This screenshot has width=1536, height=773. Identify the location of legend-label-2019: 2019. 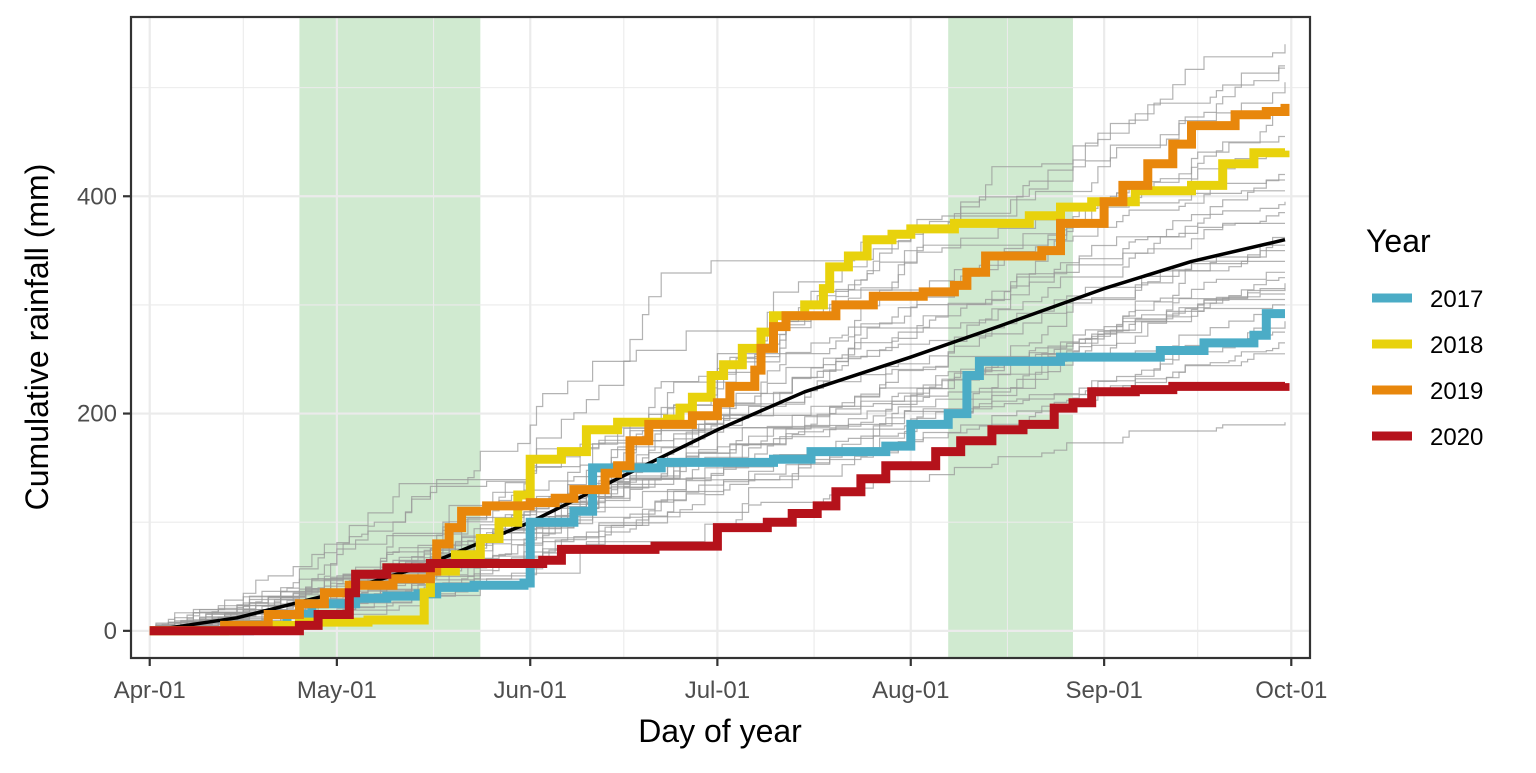
(1456, 391).